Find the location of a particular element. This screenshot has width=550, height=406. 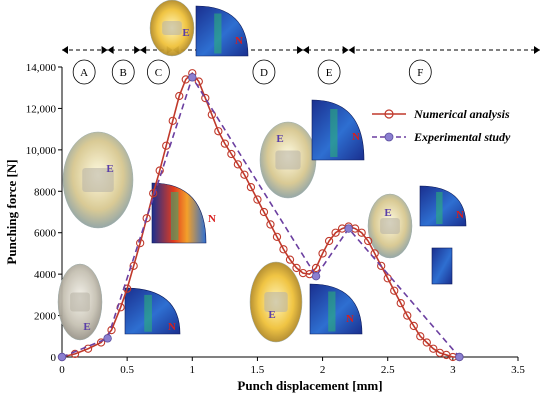

x-axis-title: Punch displacement [mm] is located at coordinates (309, 385).